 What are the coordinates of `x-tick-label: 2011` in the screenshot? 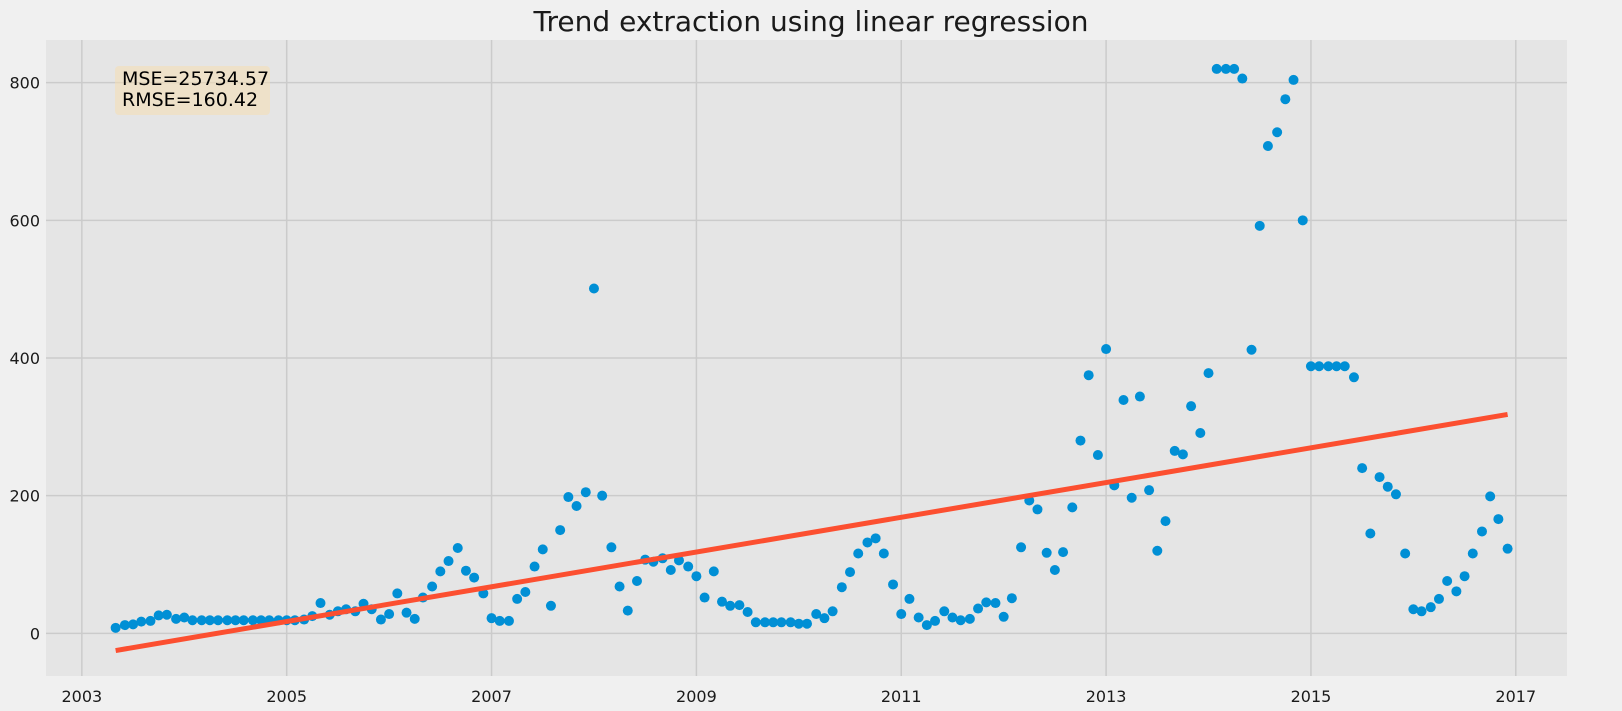 It's located at (901, 696).